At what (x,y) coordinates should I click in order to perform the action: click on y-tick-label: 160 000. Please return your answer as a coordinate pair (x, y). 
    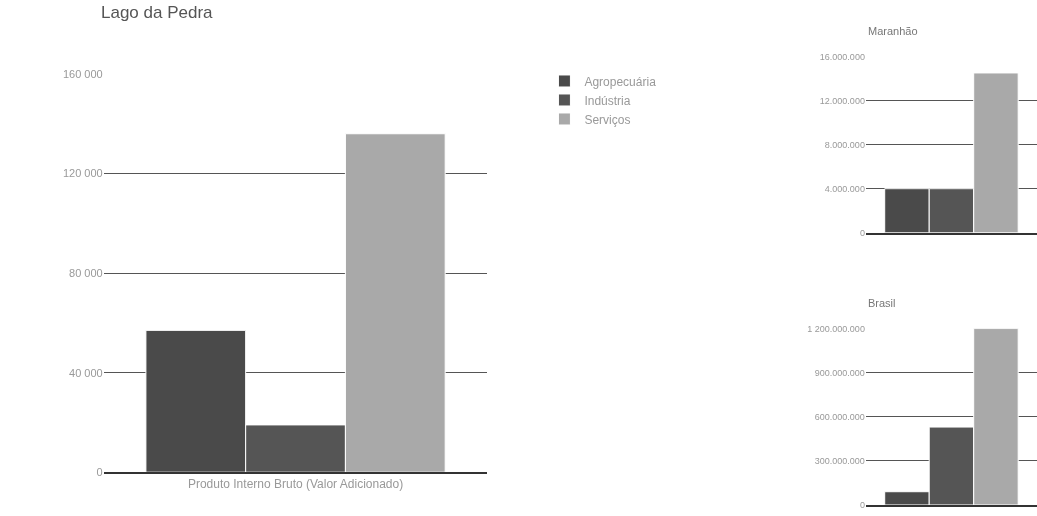
    Looking at the image, I should click on (82, 73).